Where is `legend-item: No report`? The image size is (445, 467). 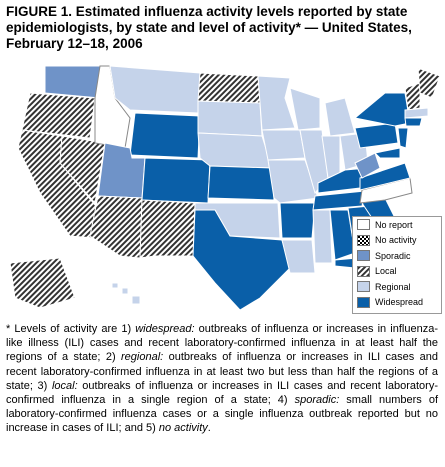 legend-item: No report is located at coordinates (397, 225).